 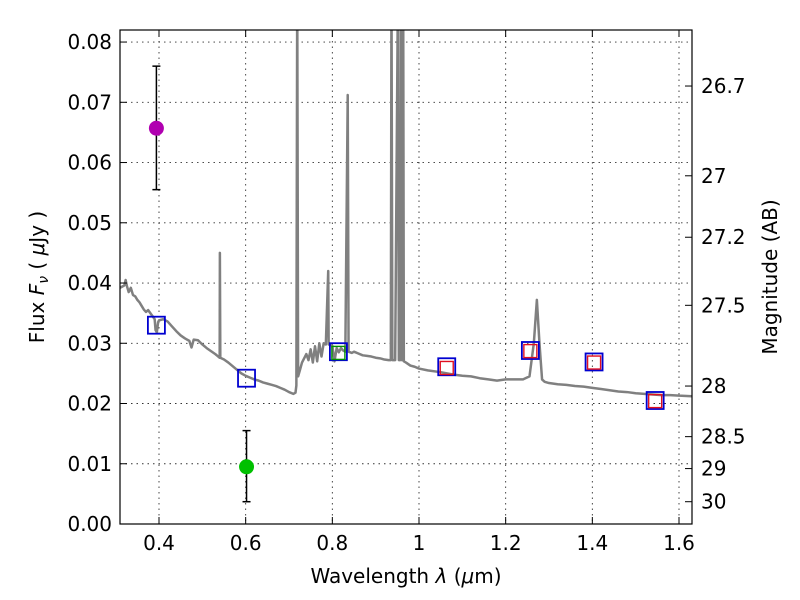 I want to click on green-point, so click(x=247, y=467).